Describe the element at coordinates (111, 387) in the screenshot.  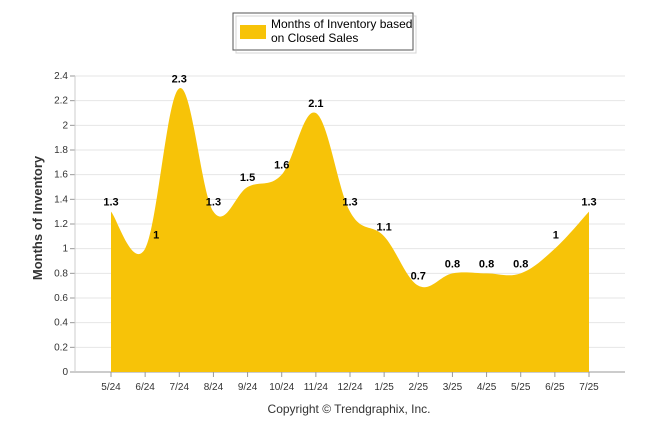
I see `x-tick-label: 5/24` at that location.